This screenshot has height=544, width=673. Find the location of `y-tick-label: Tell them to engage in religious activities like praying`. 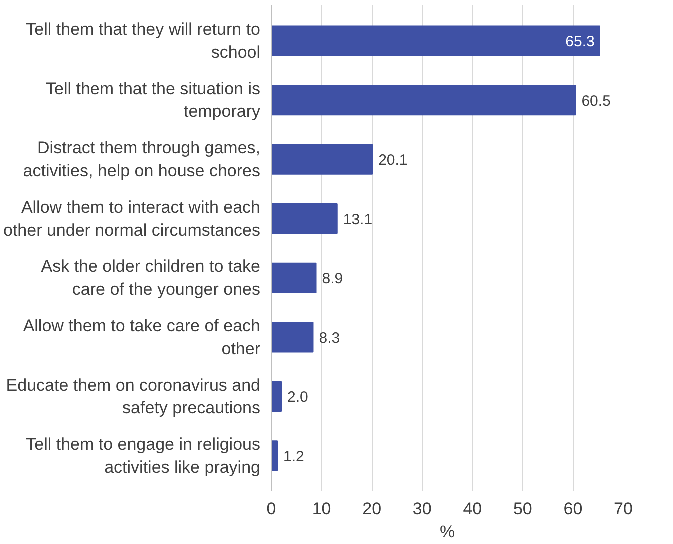

y-tick-label: Tell them to engage in religious activities like praying is located at coordinates (143, 456).